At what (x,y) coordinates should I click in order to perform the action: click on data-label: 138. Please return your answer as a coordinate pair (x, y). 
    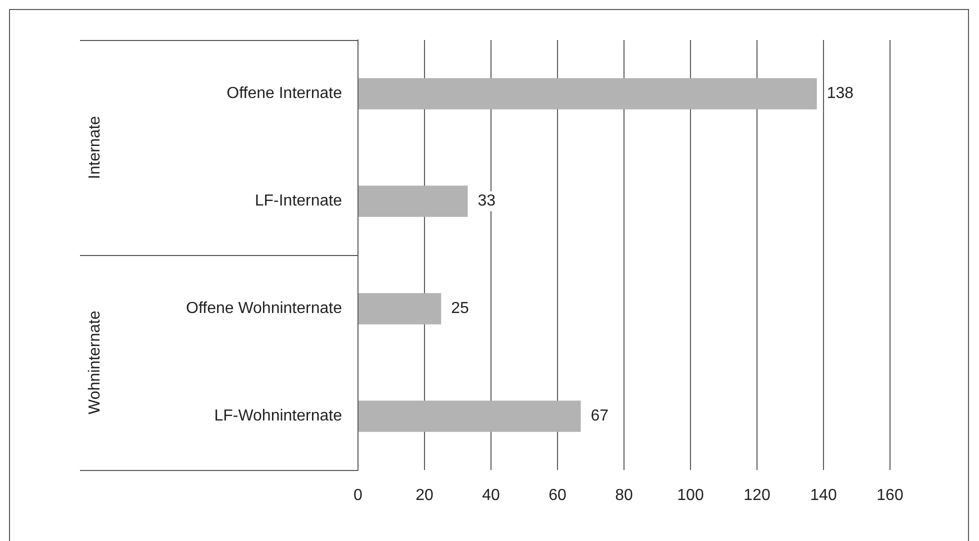
    Looking at the image, I should click on (840, 93).